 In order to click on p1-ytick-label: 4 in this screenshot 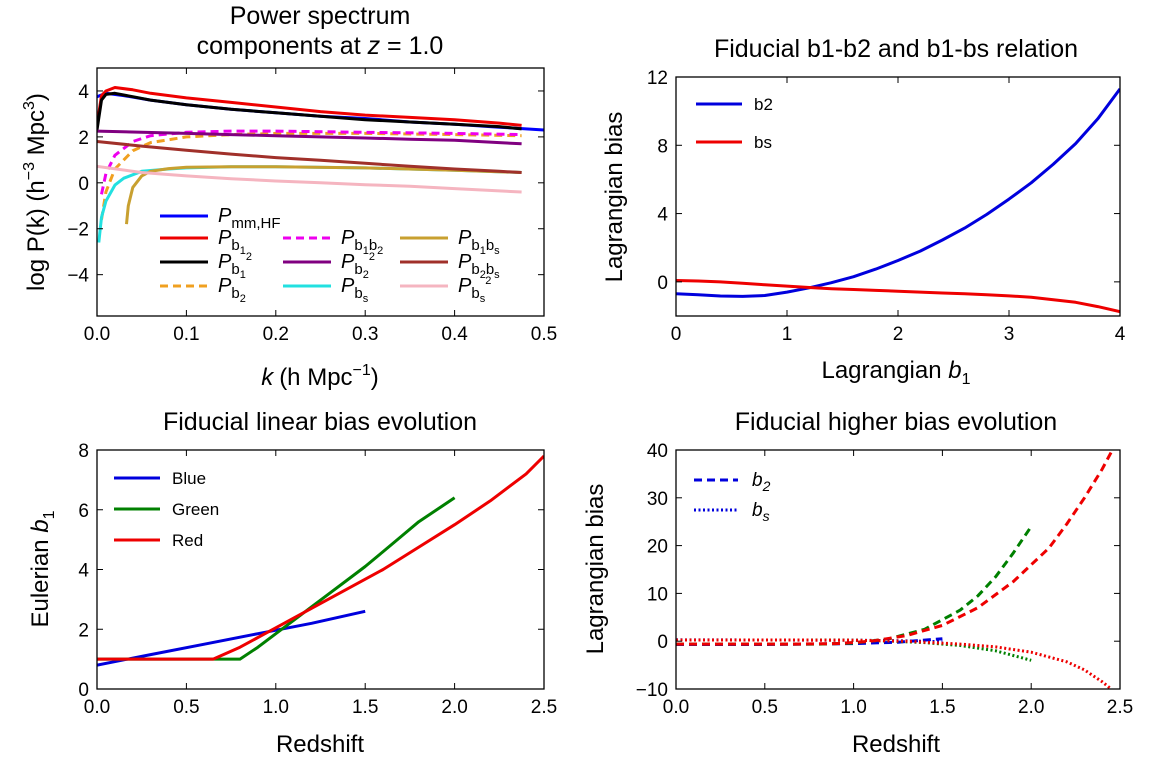, I will do `click(83, 92)`.